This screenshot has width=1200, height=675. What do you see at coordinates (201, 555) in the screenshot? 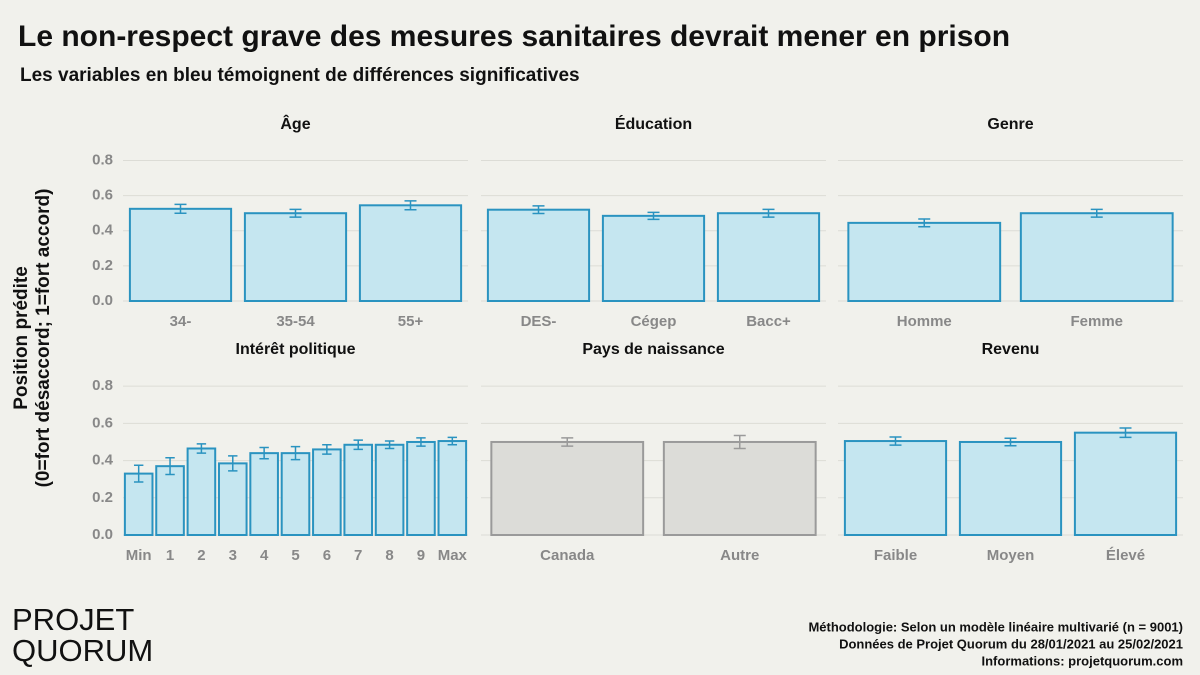
I see `x-tick-label: 2` at bounding box center [201, 555].